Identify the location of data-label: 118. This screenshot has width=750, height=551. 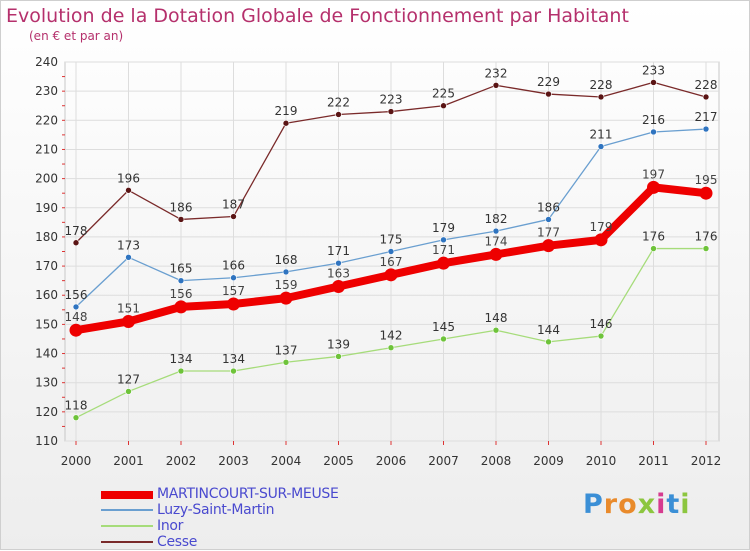
(76, 406).